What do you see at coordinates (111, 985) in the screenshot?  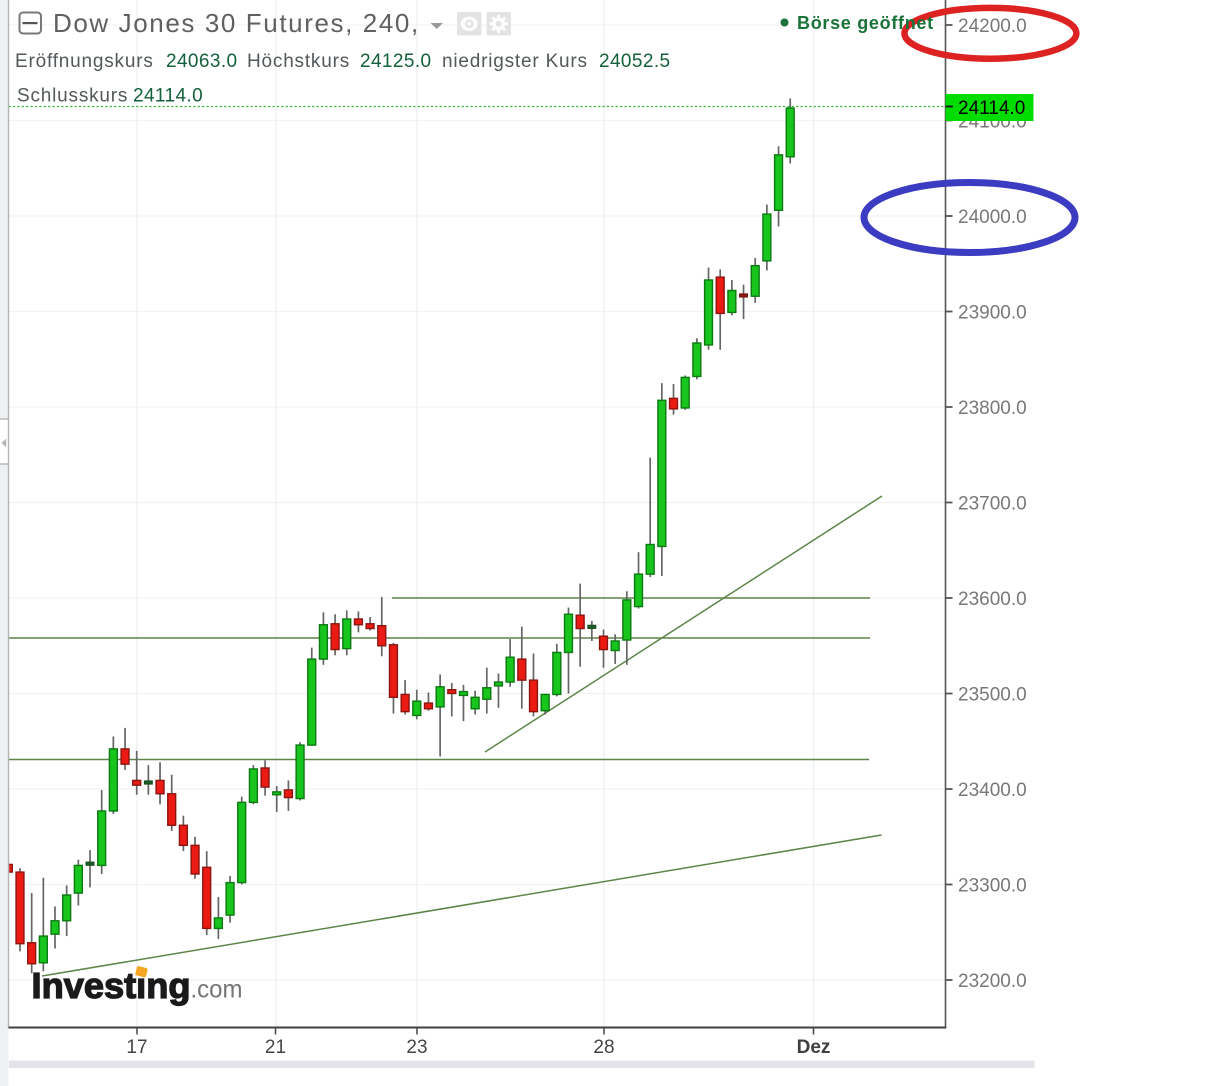 I see `svg-text: Investıng` at bounding box center [111, 985].